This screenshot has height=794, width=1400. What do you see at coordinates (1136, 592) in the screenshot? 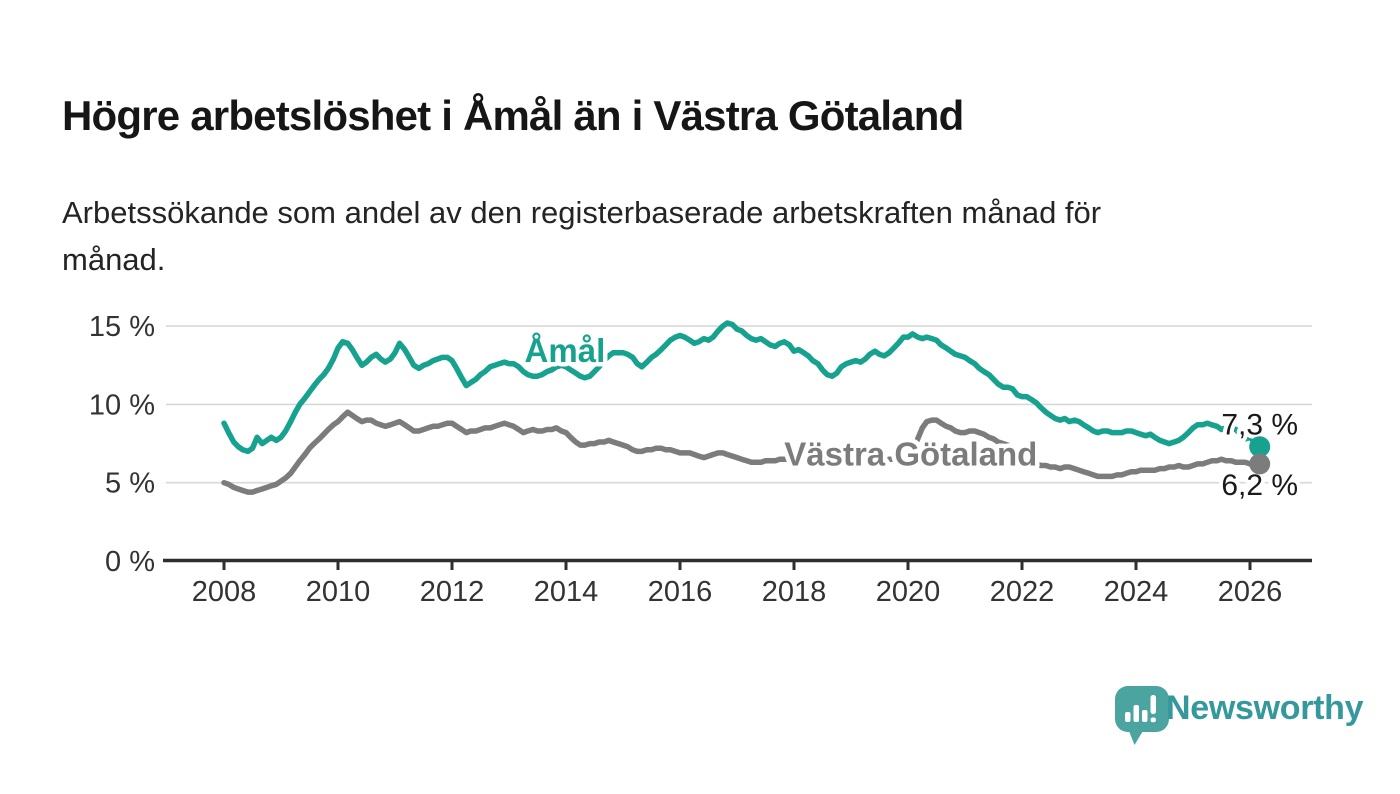
I see `x-tick-label: 2024` at bounding box center [1136, 592].